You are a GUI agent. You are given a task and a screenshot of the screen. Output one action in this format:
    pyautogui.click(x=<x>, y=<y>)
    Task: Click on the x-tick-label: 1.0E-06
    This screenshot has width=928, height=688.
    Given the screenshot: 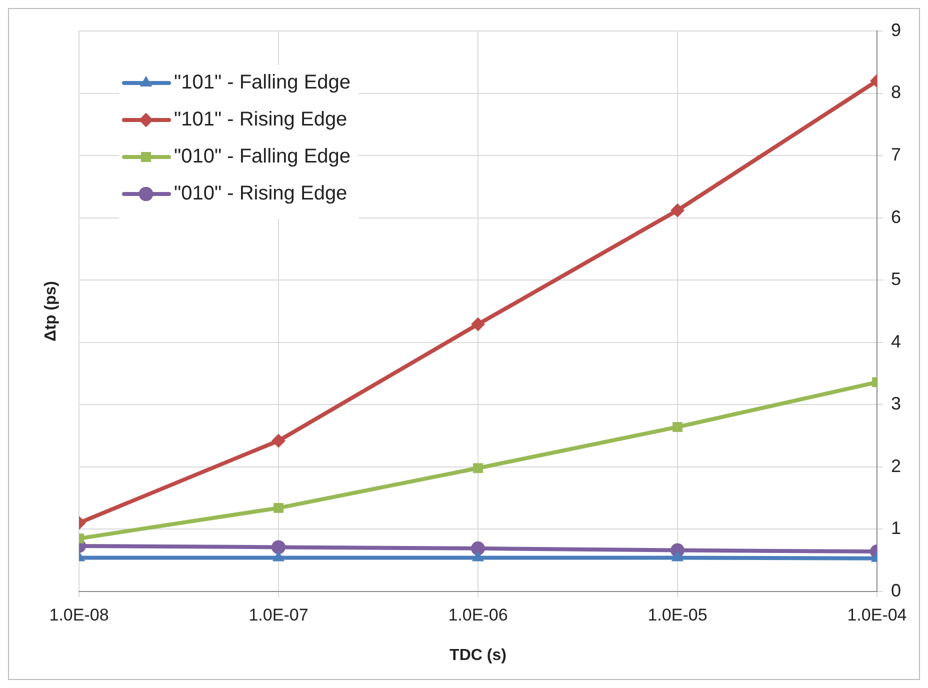 What is the action you would take?
    pyautogui.click(x=478, y=614)
    